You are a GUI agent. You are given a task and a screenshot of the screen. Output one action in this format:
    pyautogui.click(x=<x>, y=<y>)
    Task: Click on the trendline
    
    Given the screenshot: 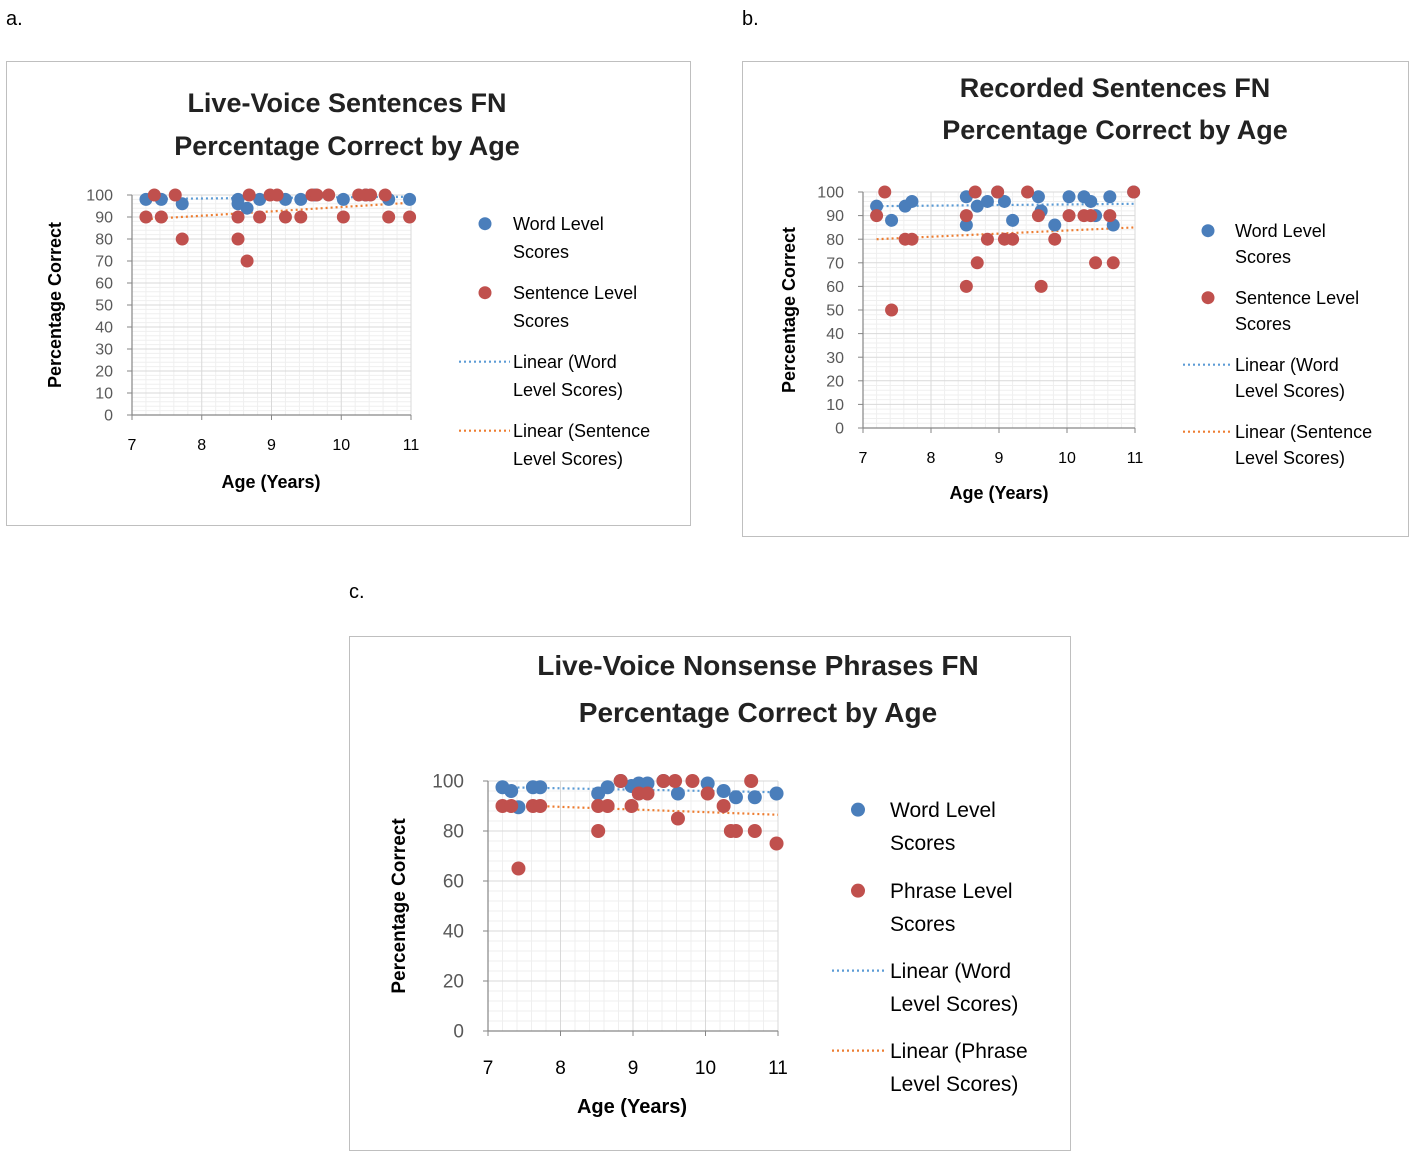 What is the action you would take?
    pyautogui.click(x=640, y=790)
    